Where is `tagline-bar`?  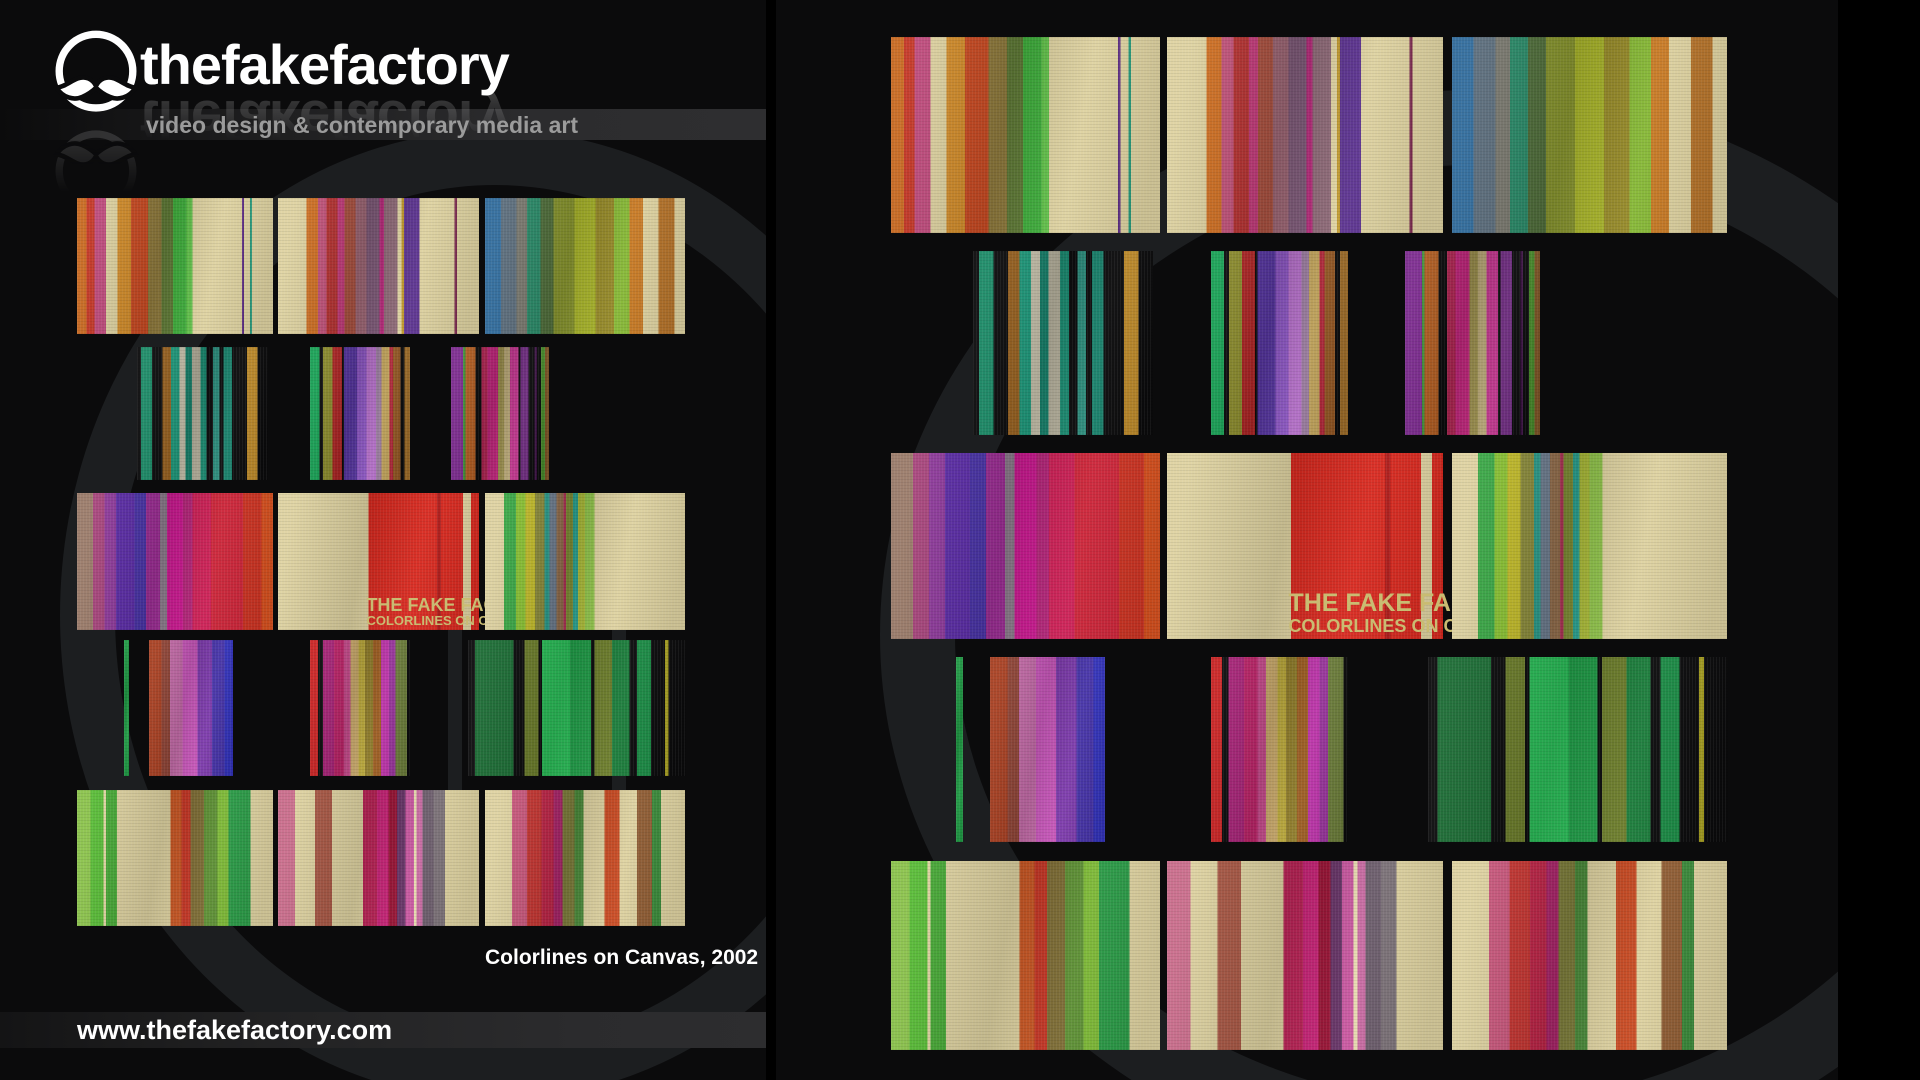
tagline-bar is located at coordinates (383, 124).